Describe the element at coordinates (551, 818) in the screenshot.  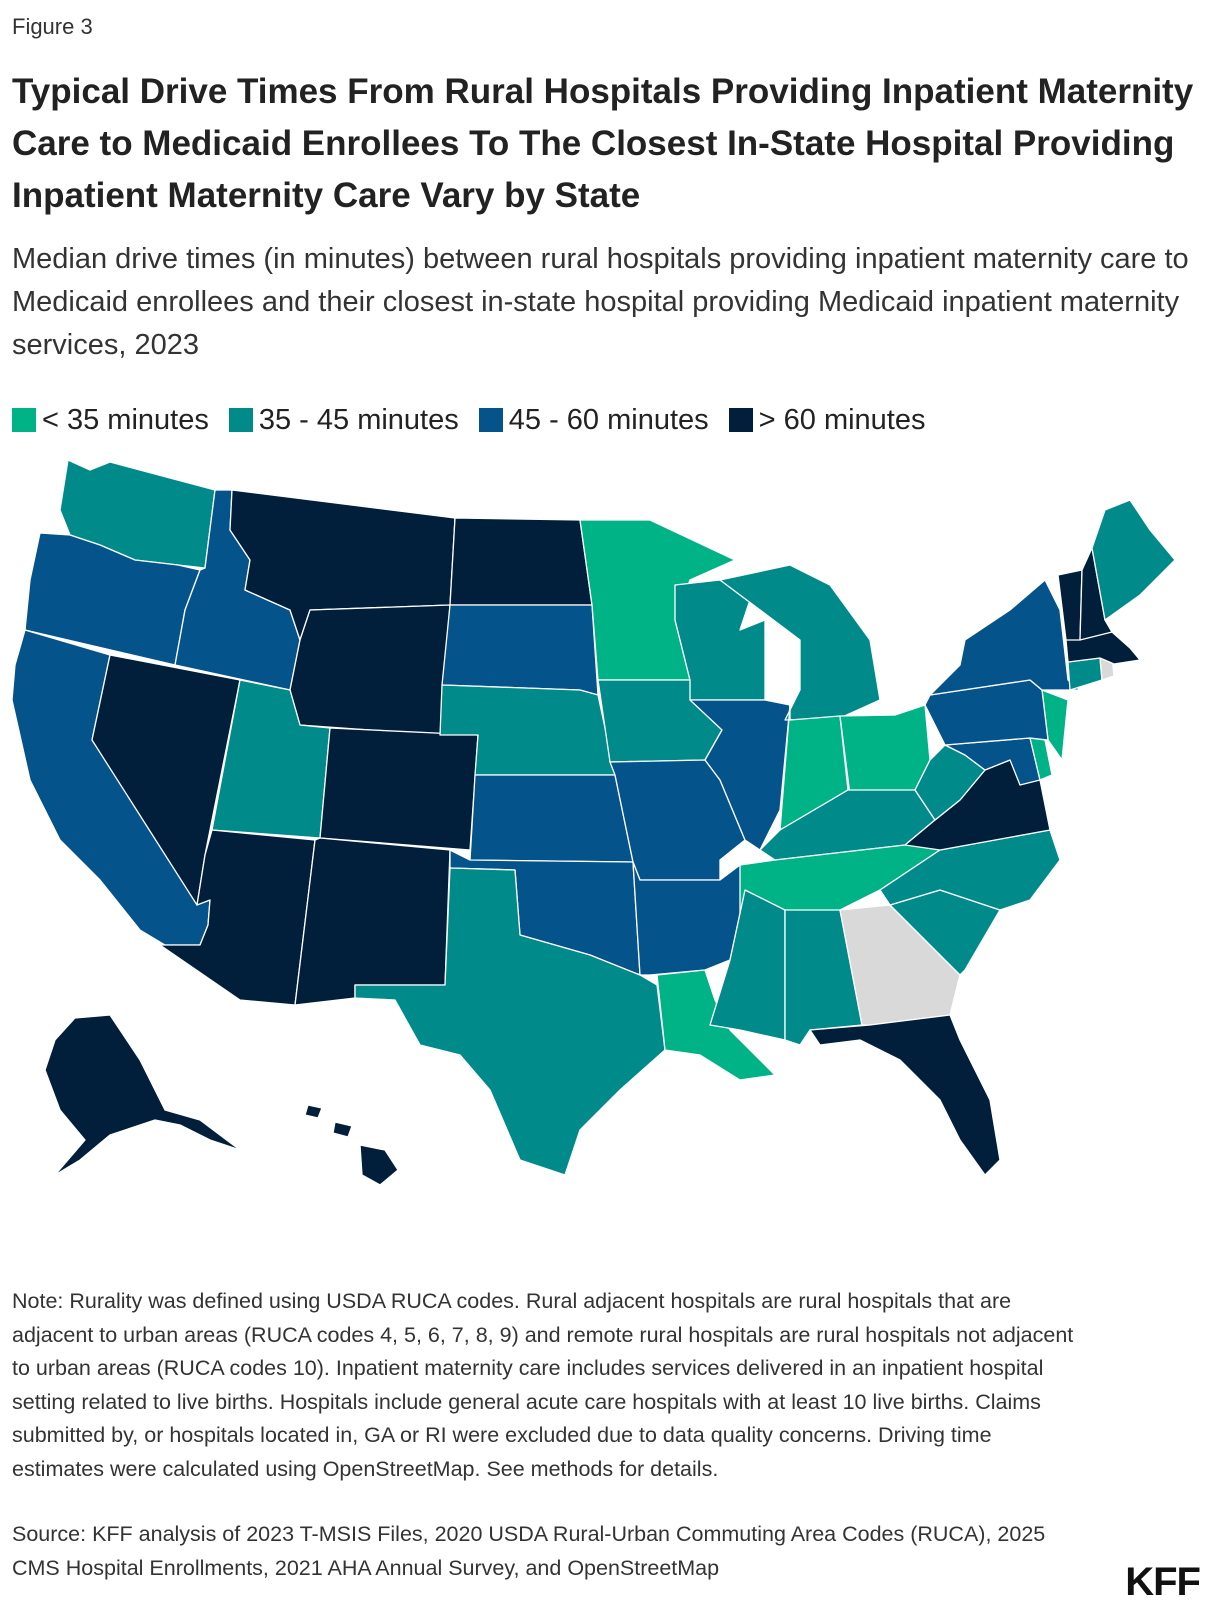
I see `state-ks` at that location.